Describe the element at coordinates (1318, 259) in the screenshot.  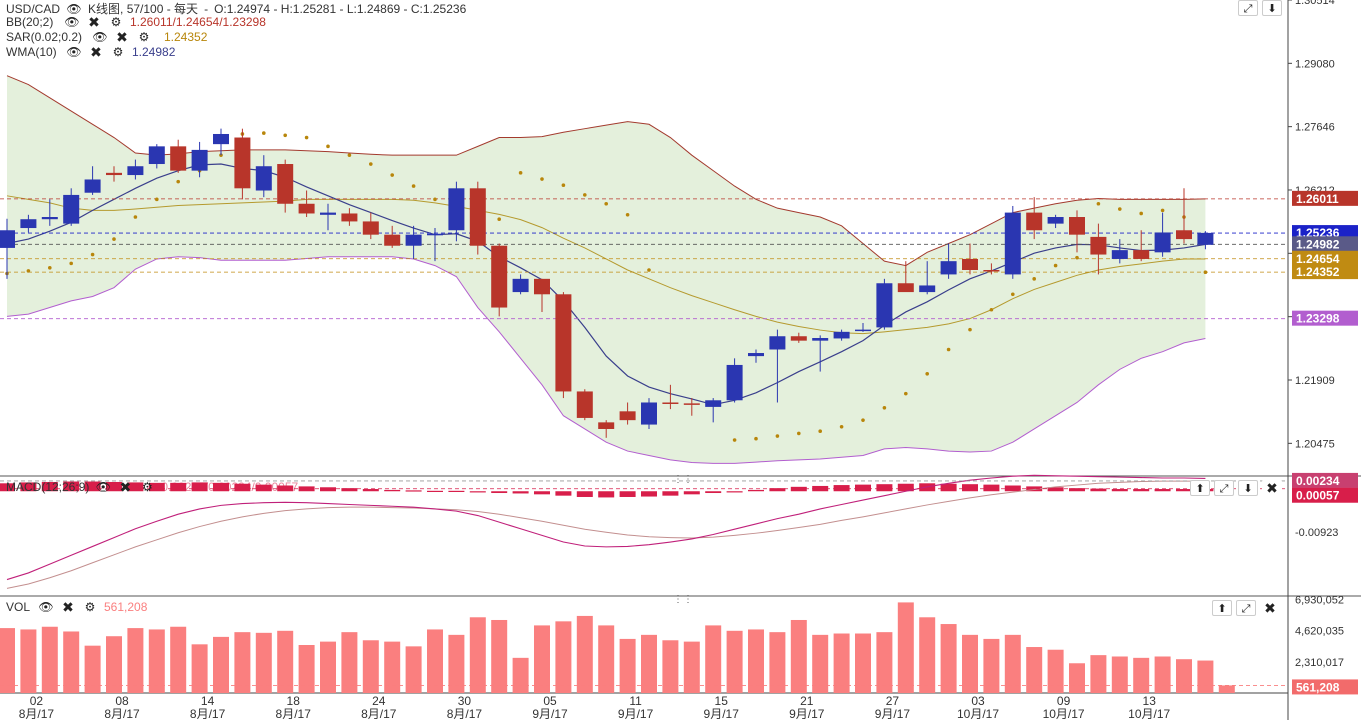
I see `bb-mid-price-tag-label: 1.24654` at that location.